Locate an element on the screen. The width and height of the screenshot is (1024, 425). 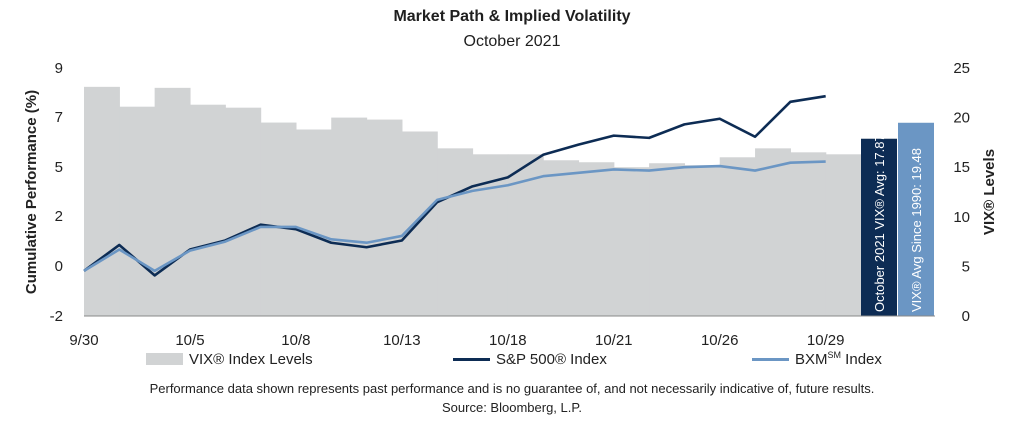
y-left-tick-label: 9 is located at coordinates (59, 68).